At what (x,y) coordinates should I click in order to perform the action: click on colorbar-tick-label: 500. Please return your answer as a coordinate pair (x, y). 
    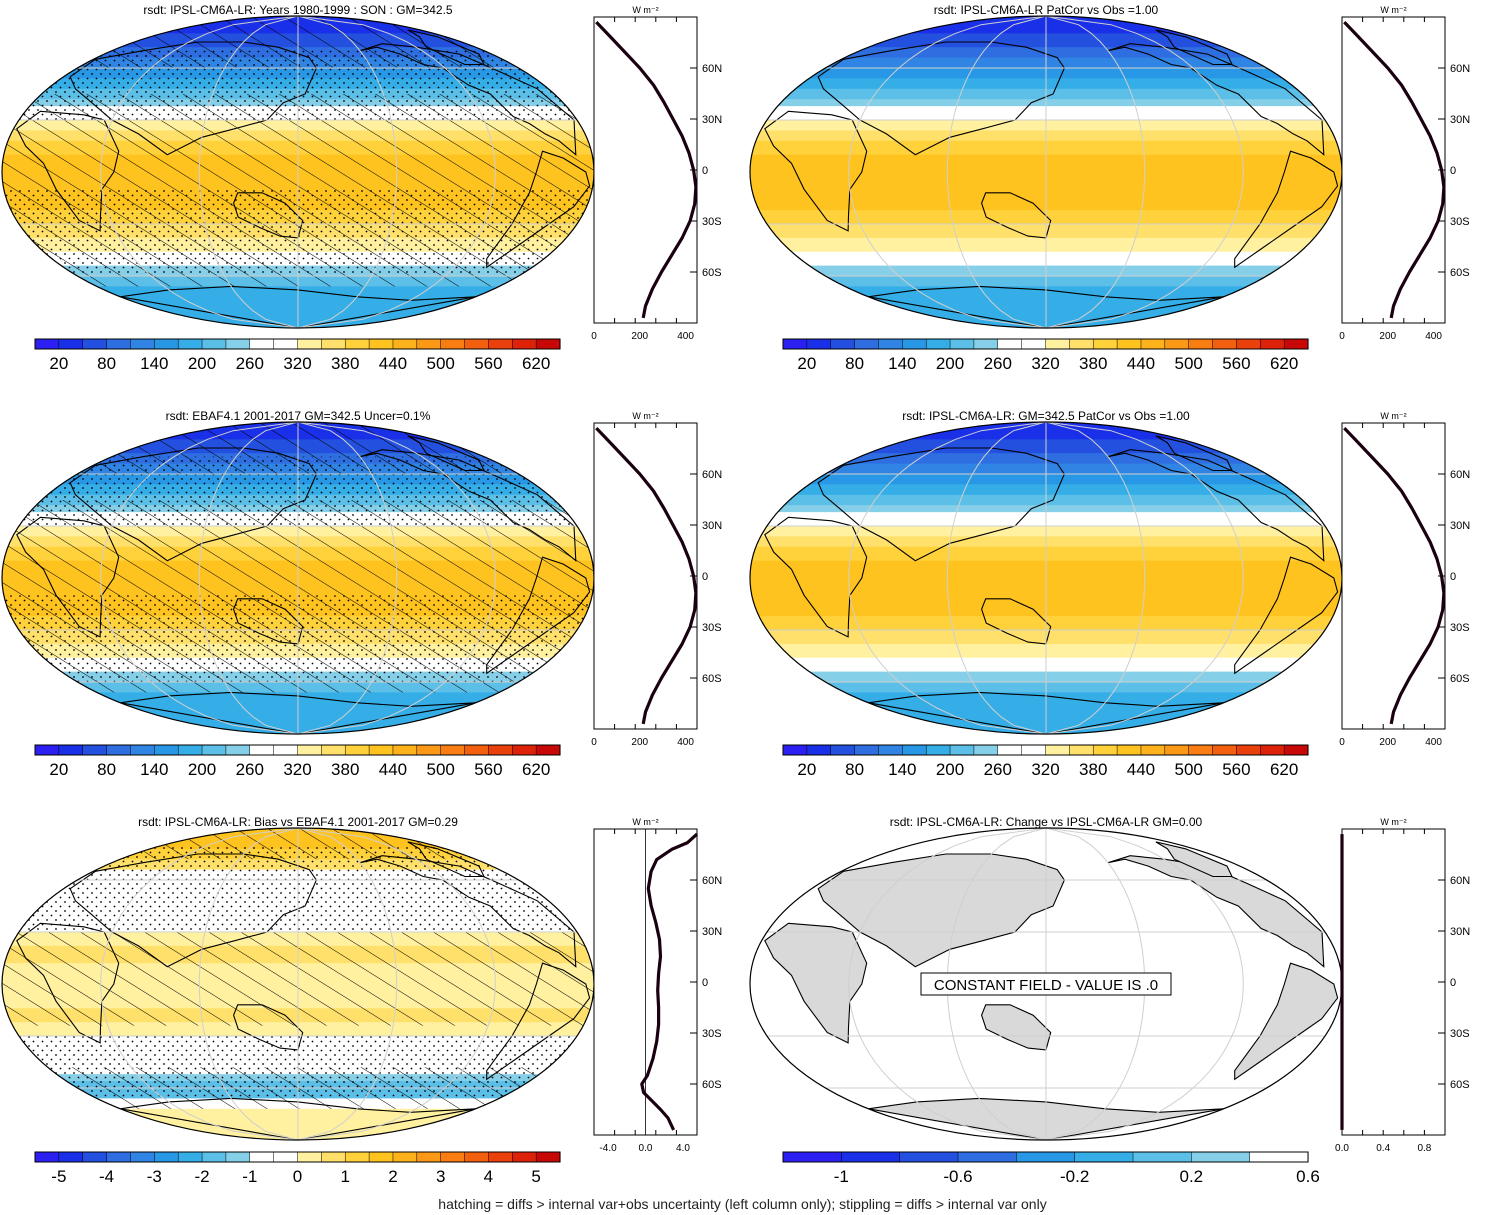
    Looking at the image, I should click on (1188, 363).